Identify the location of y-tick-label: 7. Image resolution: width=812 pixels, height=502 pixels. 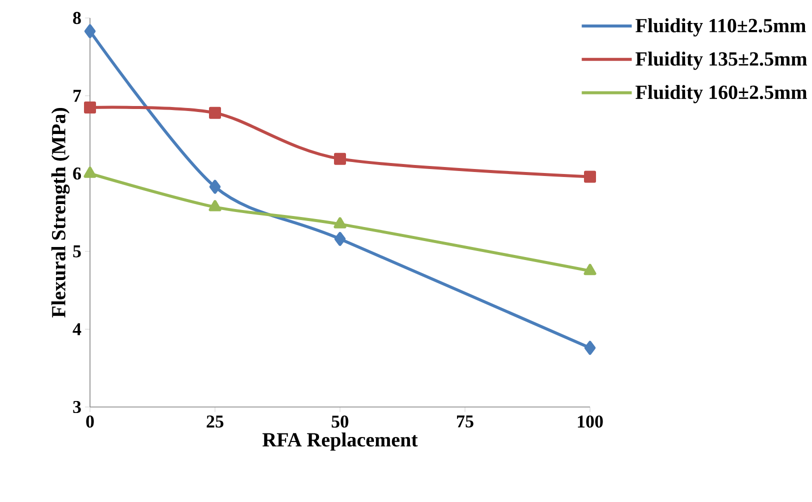
(78, 96).